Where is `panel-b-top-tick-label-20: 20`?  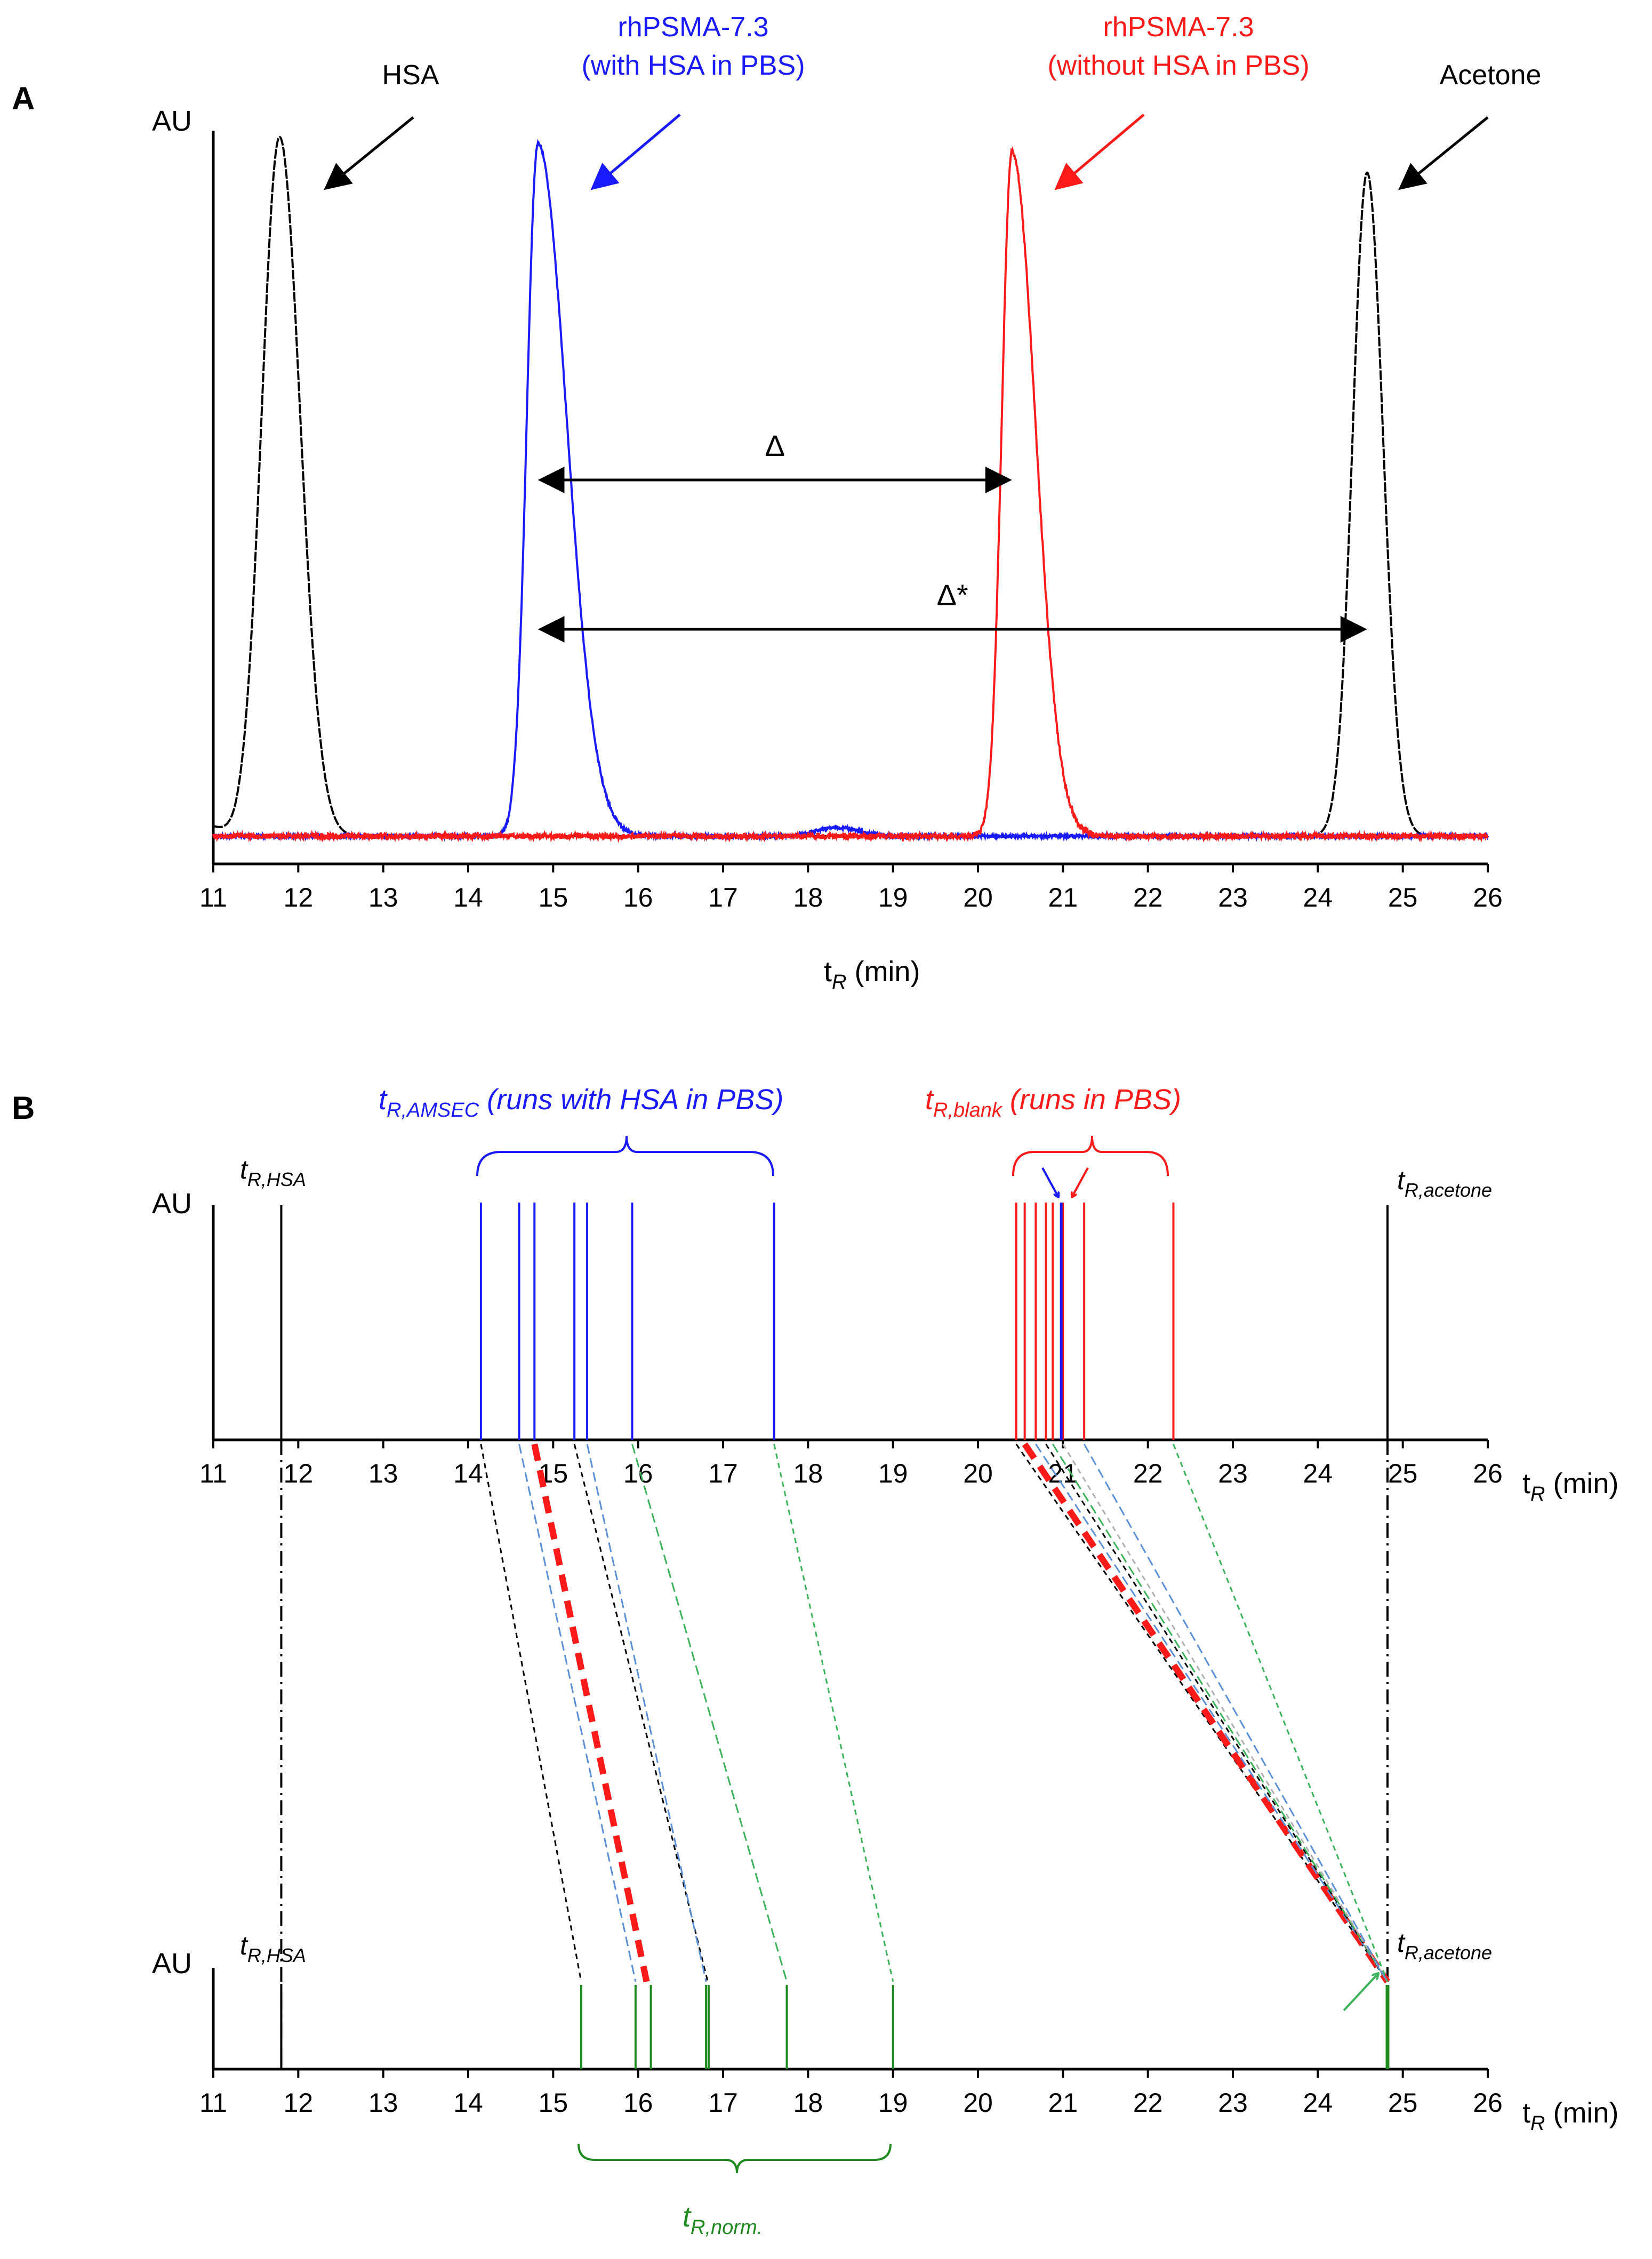
panel-b-top-tick-label-20: 20 is located at coordinates (978, 1474).